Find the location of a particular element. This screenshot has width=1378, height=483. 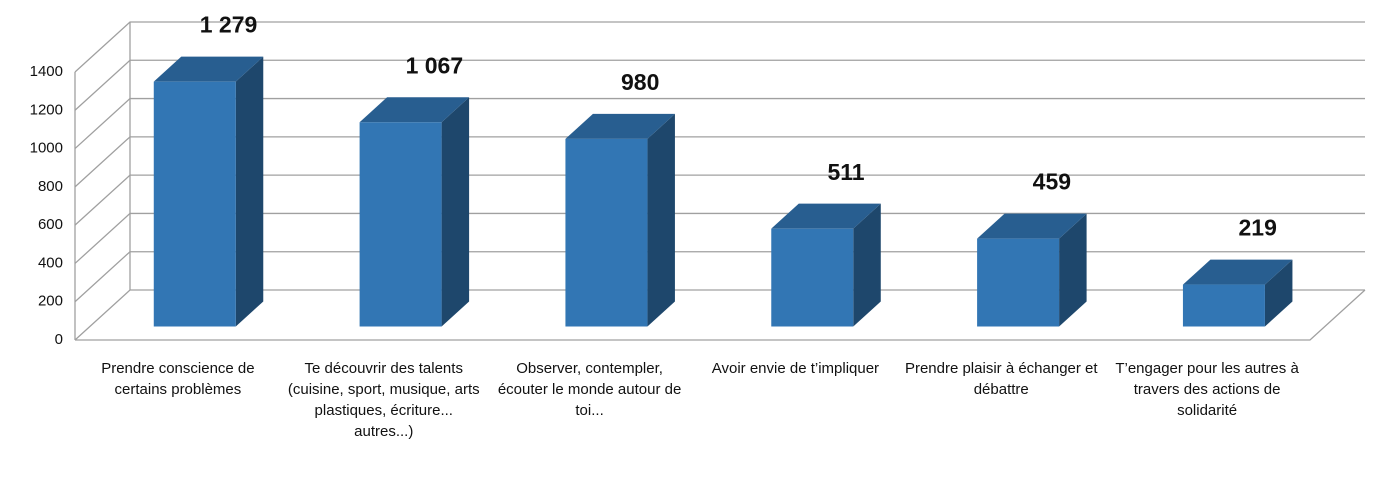

value-label: 980 is located at coordinates (640, 82).